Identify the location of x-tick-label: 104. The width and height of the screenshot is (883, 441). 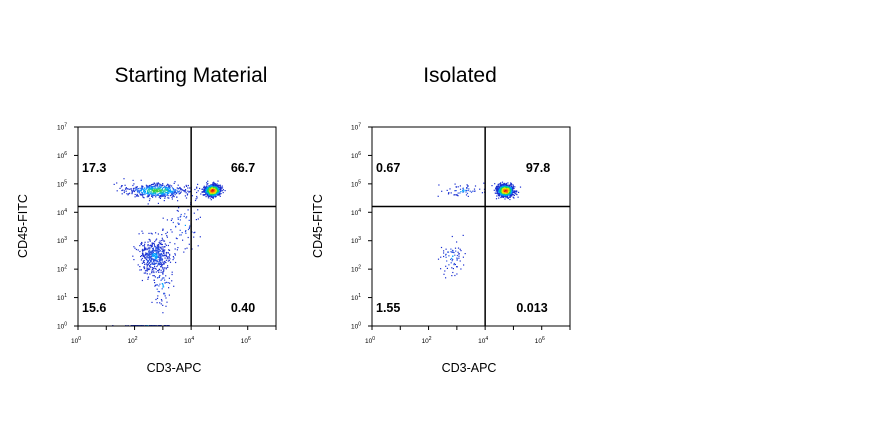
(189, 340).